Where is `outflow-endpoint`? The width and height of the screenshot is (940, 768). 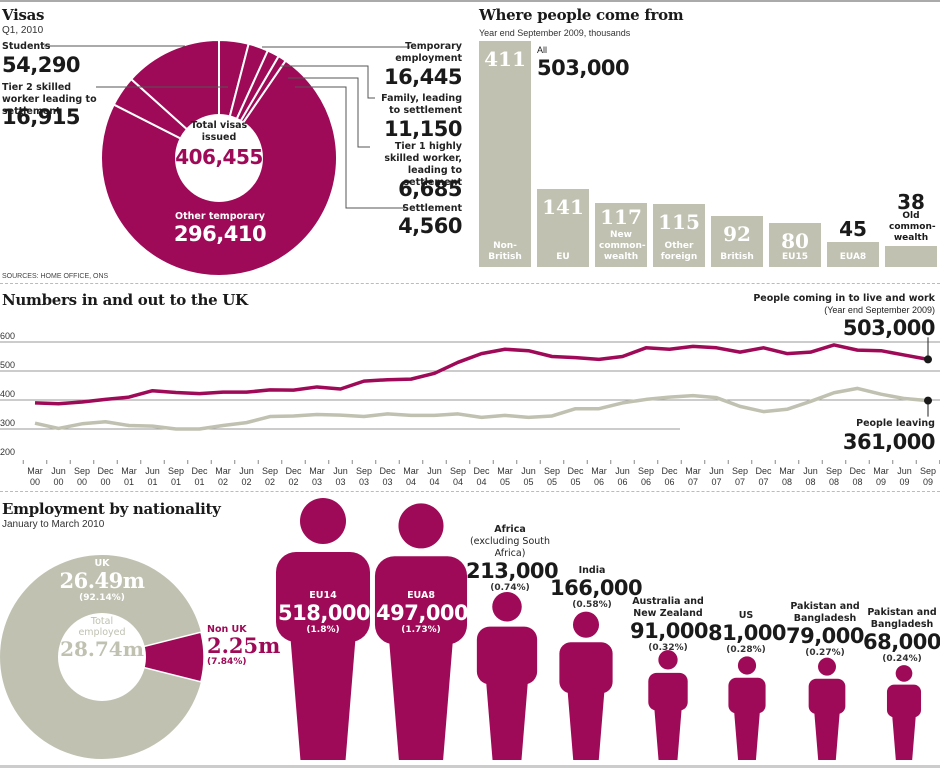
outflow-endpoint is located at coordinates (928, 400).